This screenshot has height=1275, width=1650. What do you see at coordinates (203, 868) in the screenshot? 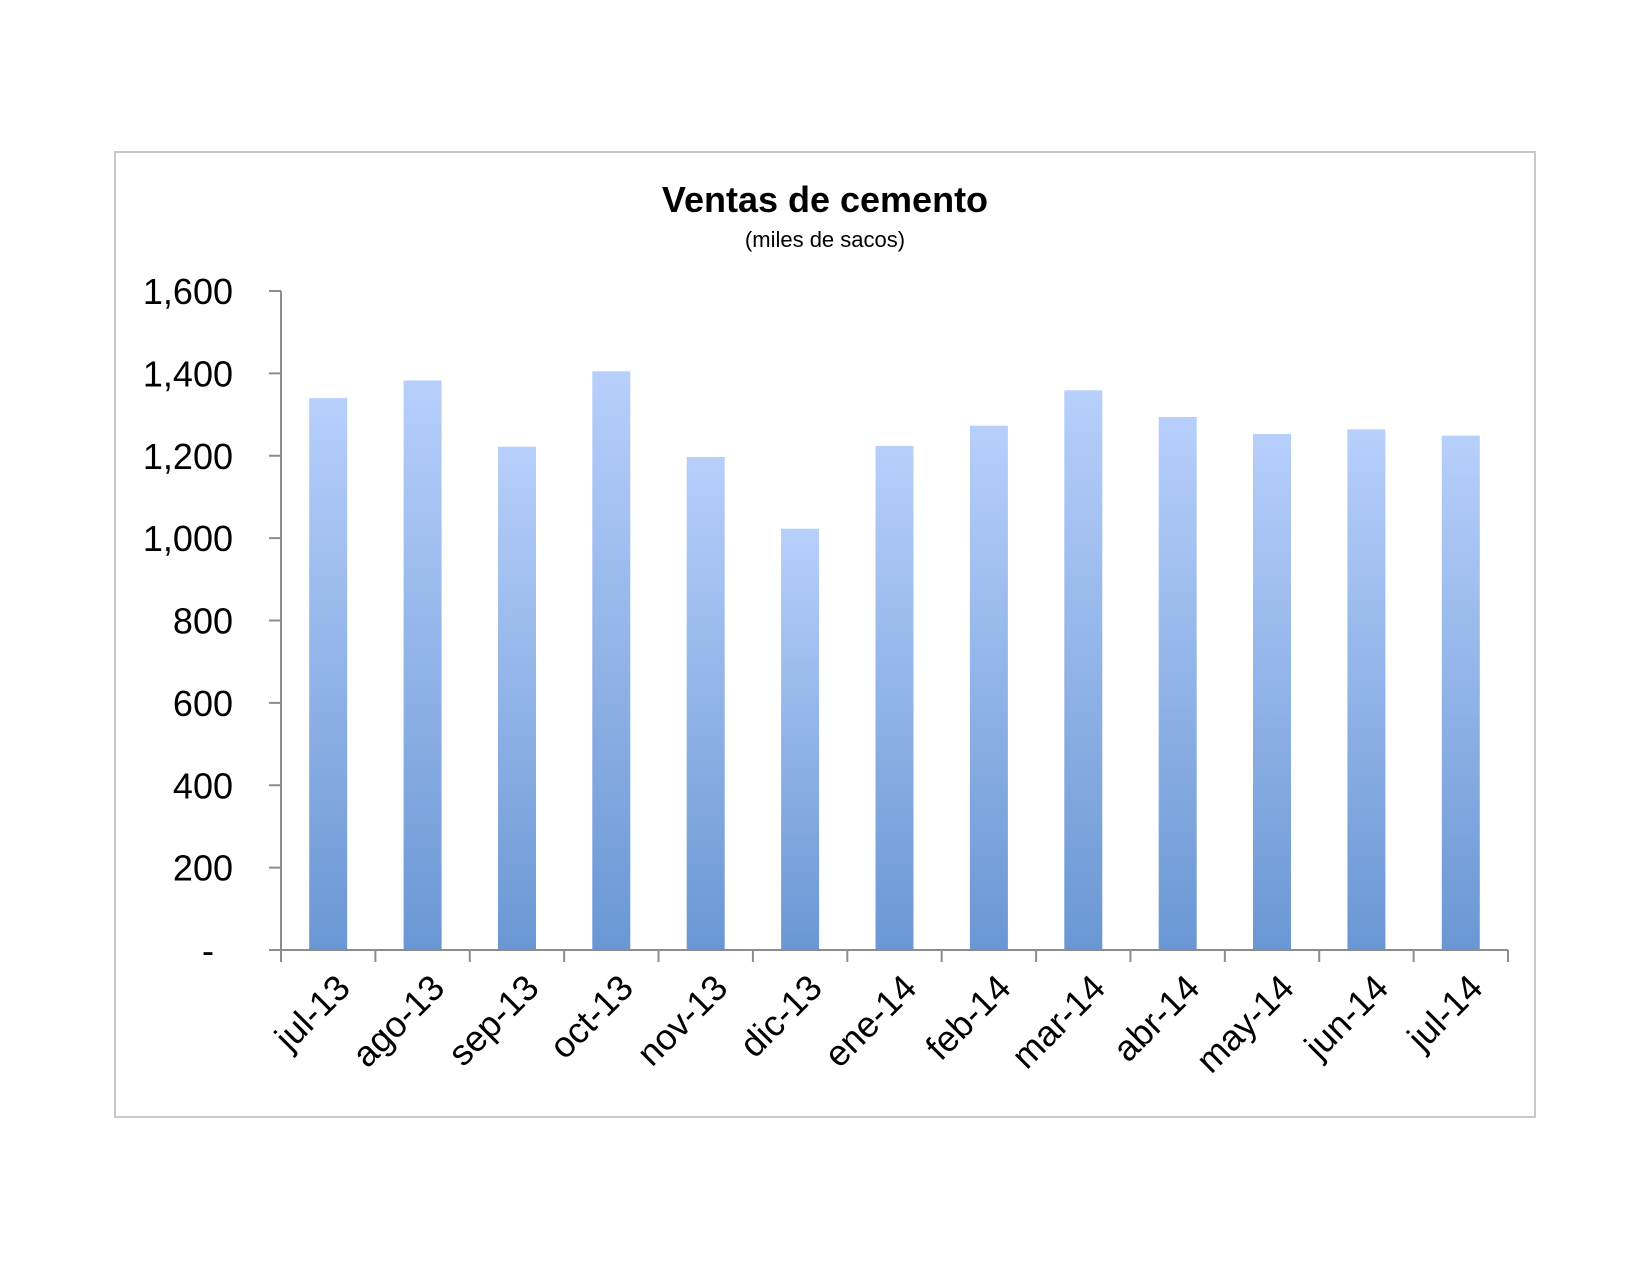
I see `y-tick-label: 200` at bounding box center [203, 868].